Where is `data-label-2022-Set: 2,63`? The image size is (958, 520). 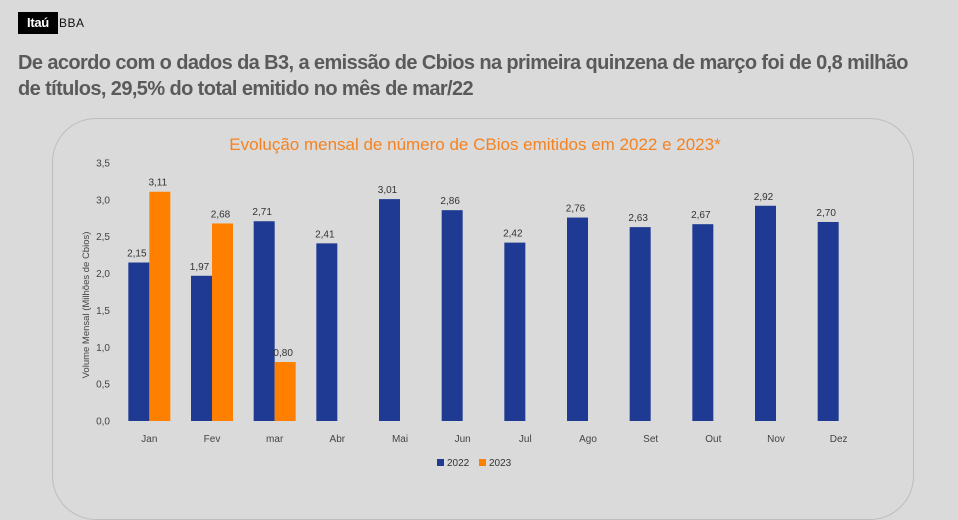 data-label-2022-Set: 2,63 is located at coordinates (638, 218).